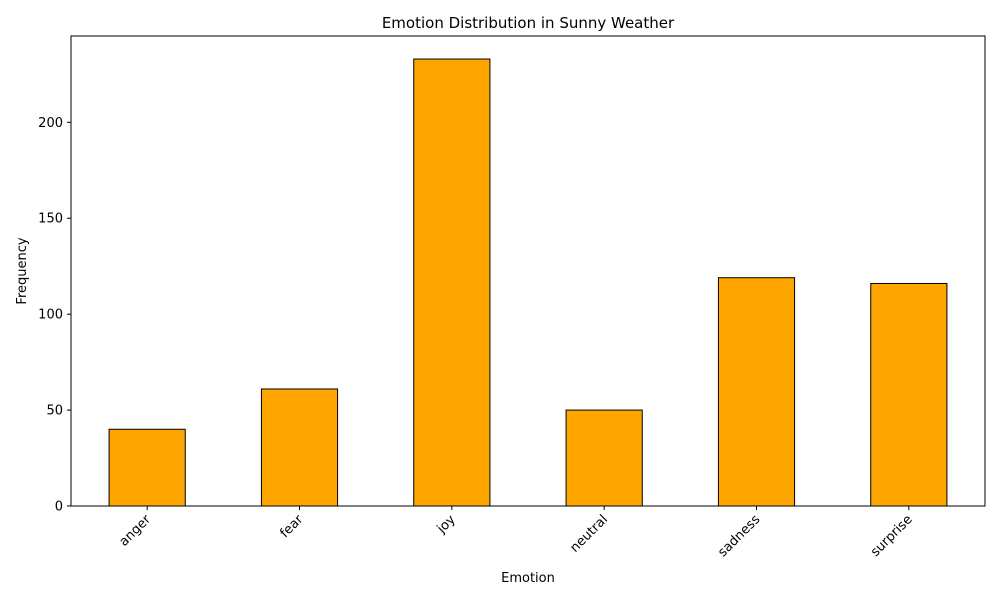  What do you see at coordinates (50, 315) in the screenshot?
I see `y-tick-label: 100` at bounding box center [50, 315].